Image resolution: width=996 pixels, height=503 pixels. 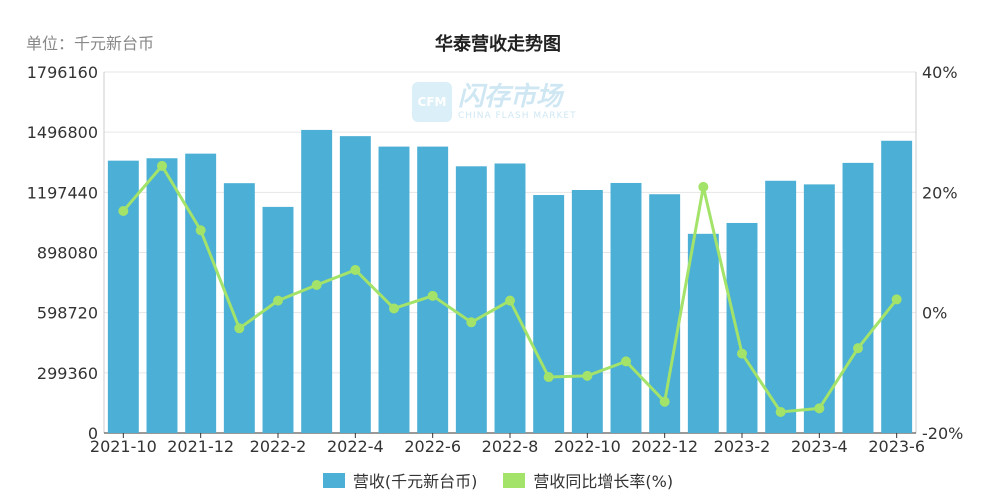 I want to click on legend: 营收(千元新台币) 营收同比增长率(%), so click(x=498, y=480).